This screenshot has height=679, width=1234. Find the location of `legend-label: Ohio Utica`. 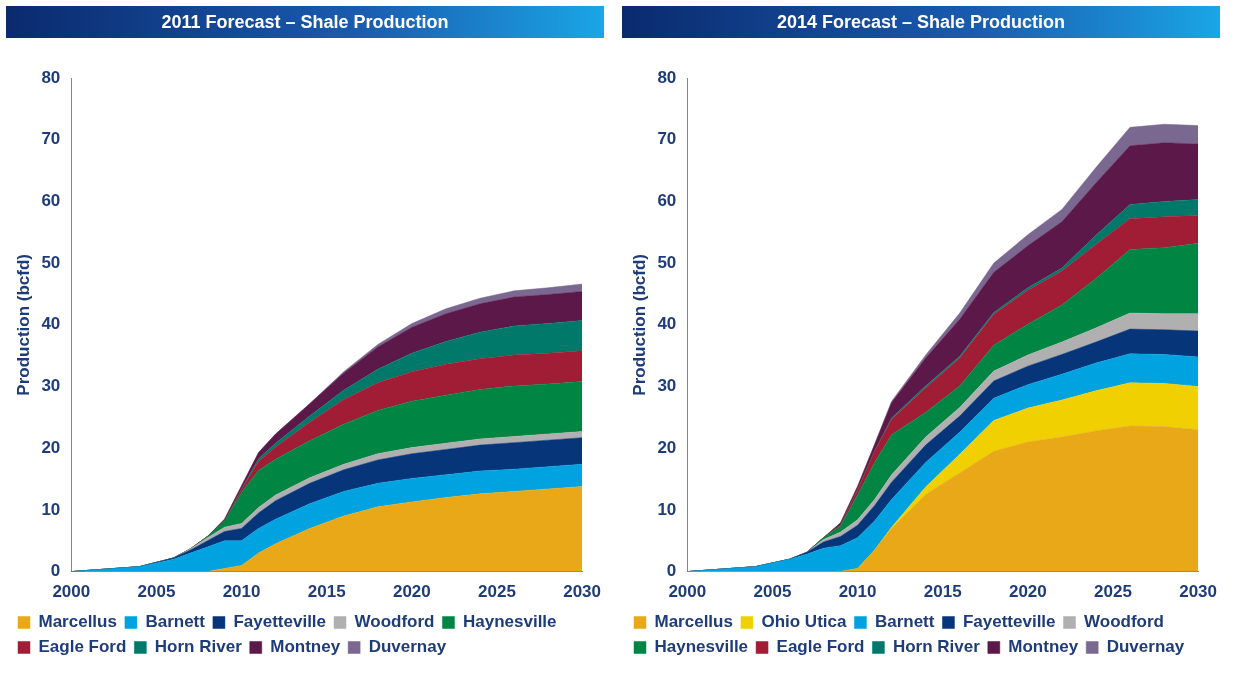

legend-label: Ohio Utica is located at coordinates (804, 622).